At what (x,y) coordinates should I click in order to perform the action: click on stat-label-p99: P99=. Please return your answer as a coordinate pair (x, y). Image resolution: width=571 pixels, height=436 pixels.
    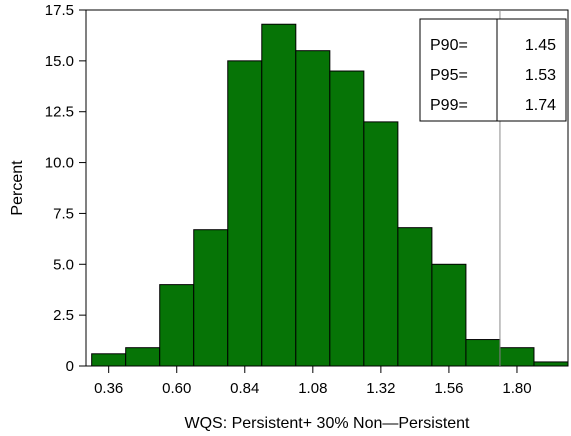
    Looking at the image, I should click on (449, 105).